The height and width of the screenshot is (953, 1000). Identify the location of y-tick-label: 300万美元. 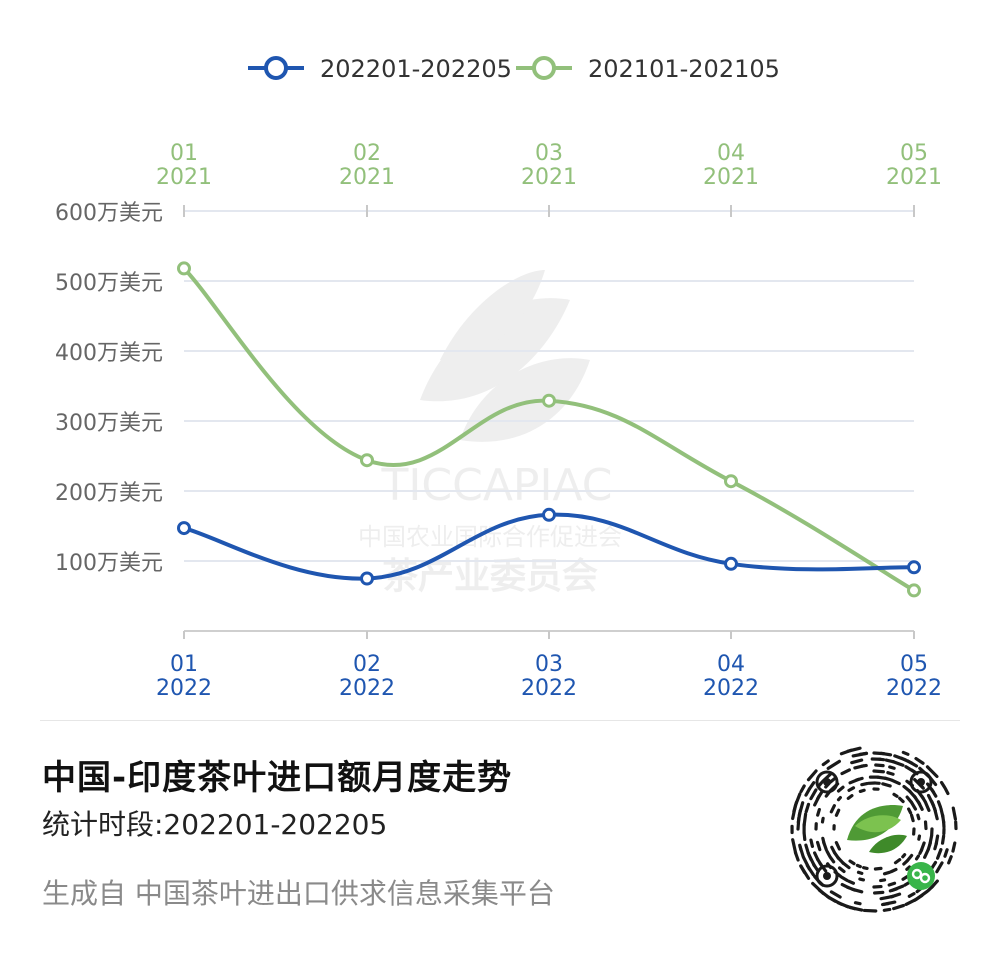
(109, 423).